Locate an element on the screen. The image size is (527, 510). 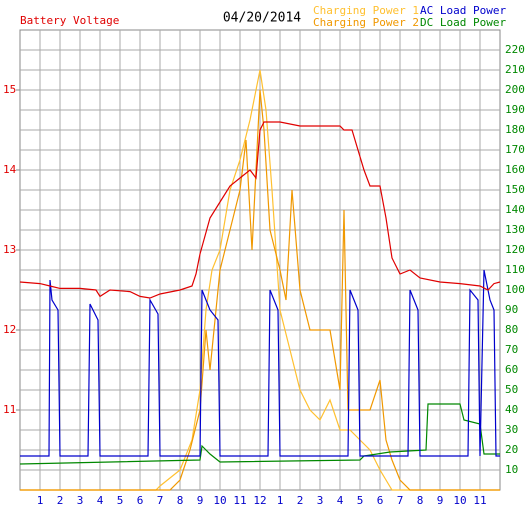
x-tick-label: 12 is located at coordinates (259, 500).